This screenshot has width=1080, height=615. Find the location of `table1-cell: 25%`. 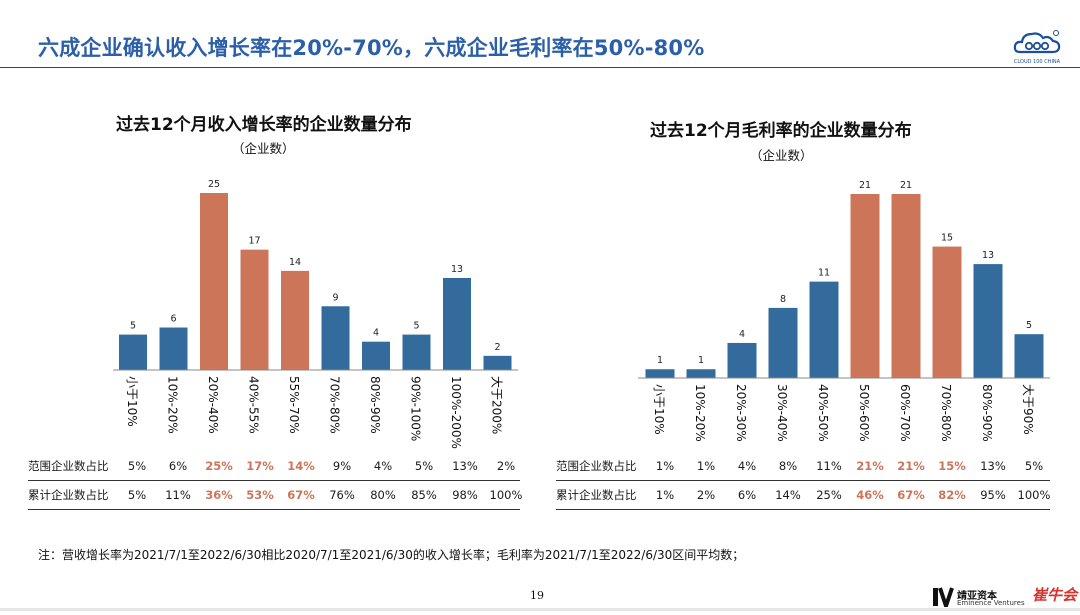

table1-cell: 25% is located at coordinates (219, 466).